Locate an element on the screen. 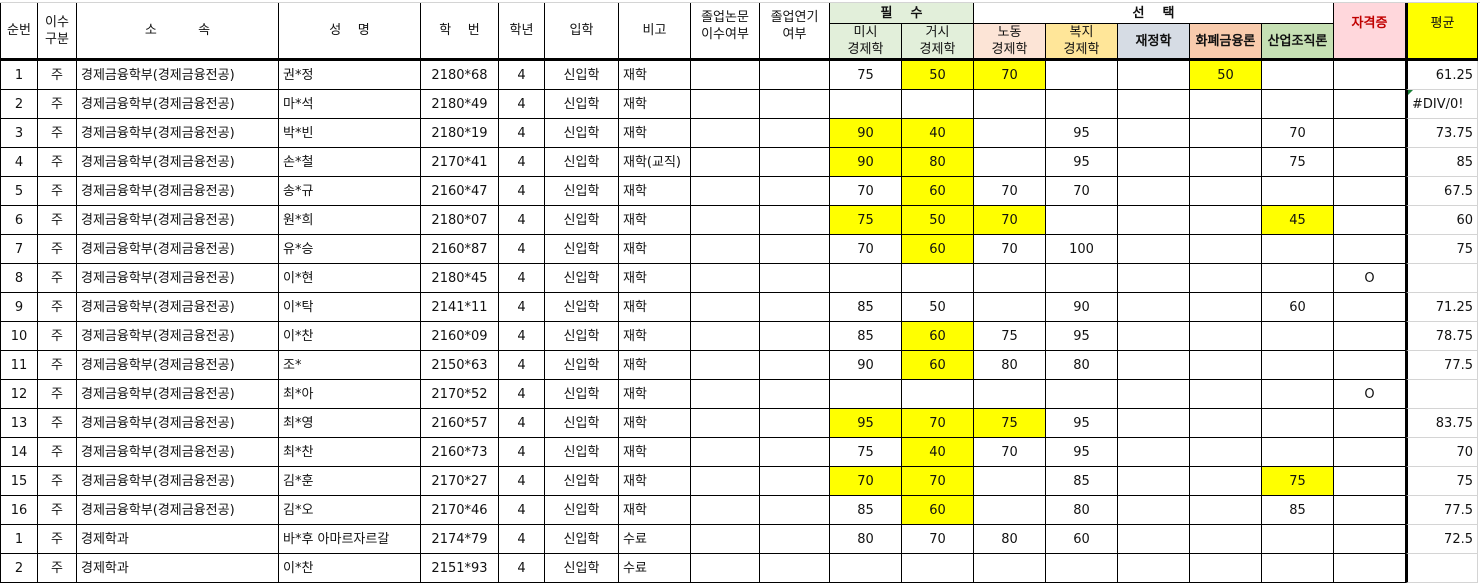  cell-score: 50 is located at coordinates (938, 307).